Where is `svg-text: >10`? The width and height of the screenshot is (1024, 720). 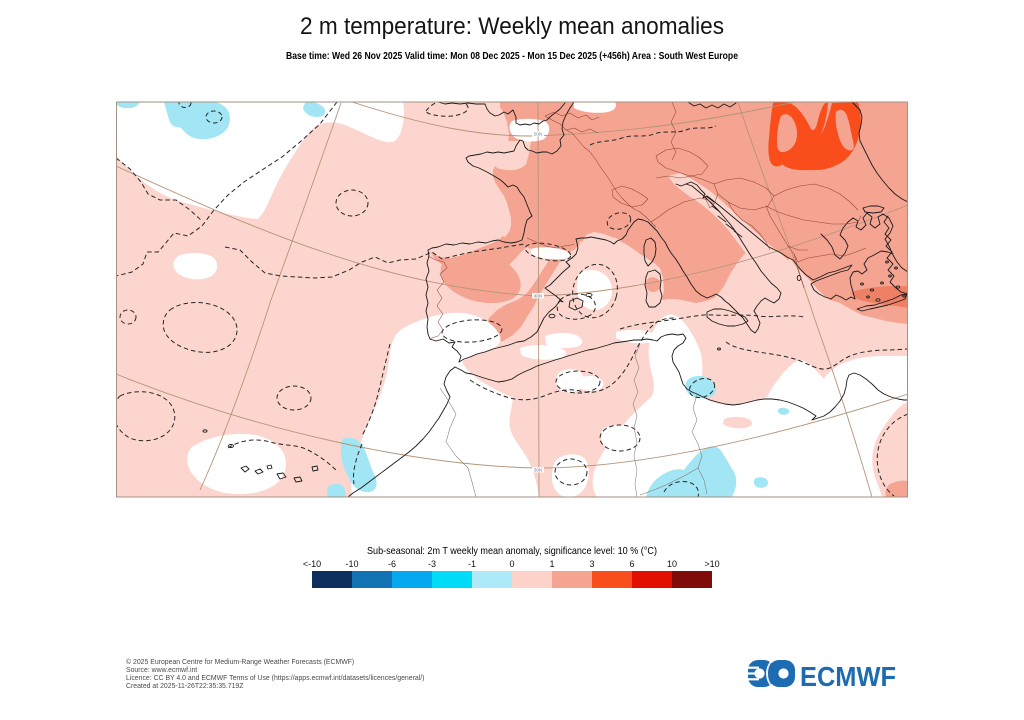
svg-text: >10 is located at coordinates (711, 564).